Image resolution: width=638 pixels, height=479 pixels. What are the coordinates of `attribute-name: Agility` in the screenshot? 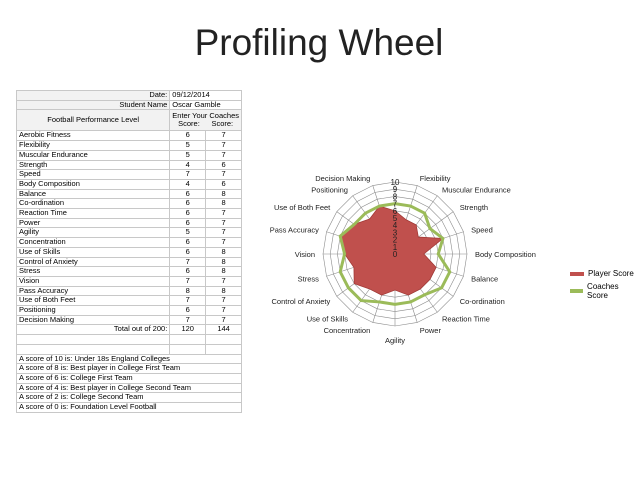 It's located at (93, 233).